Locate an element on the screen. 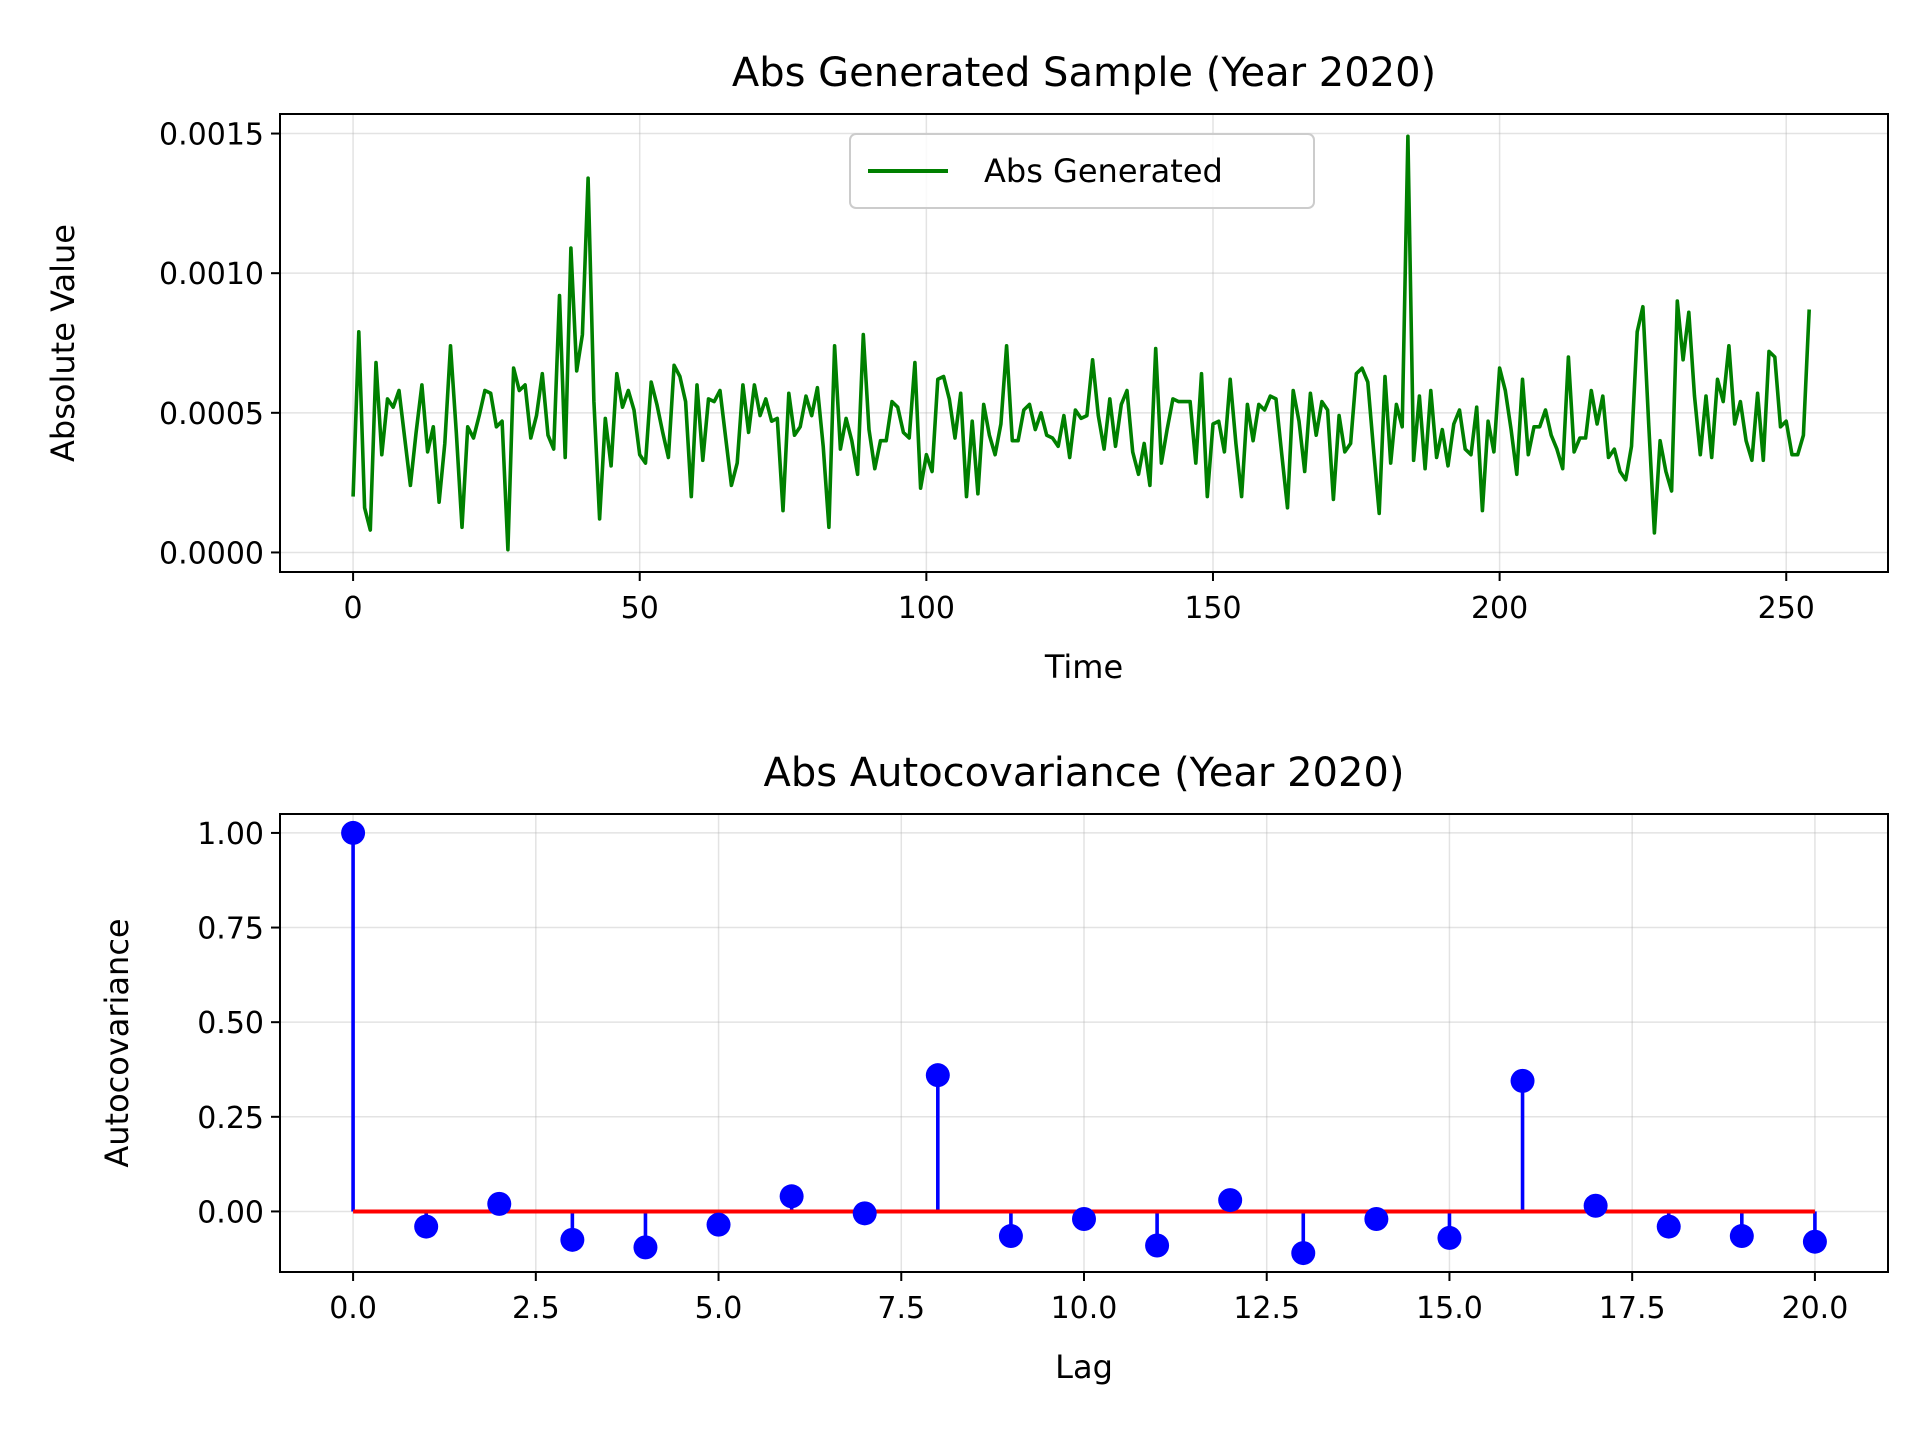 This screenshot has width=1920, height=1440. autocovariance-title: Abs Autocovariance (Year 2020) is located at coordinates (1084, 773).